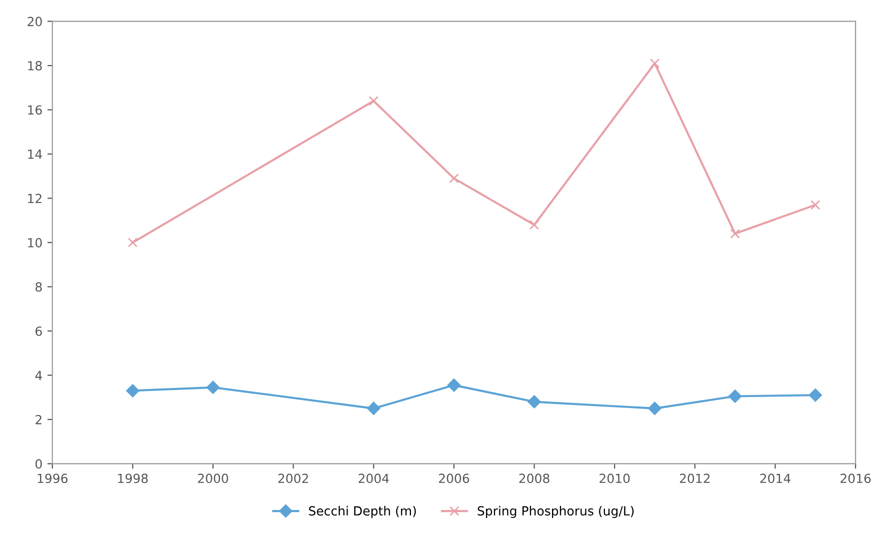 This screenshot has height=533, width=873. I want to click on y-tick-label: 8, so click(39, 287).